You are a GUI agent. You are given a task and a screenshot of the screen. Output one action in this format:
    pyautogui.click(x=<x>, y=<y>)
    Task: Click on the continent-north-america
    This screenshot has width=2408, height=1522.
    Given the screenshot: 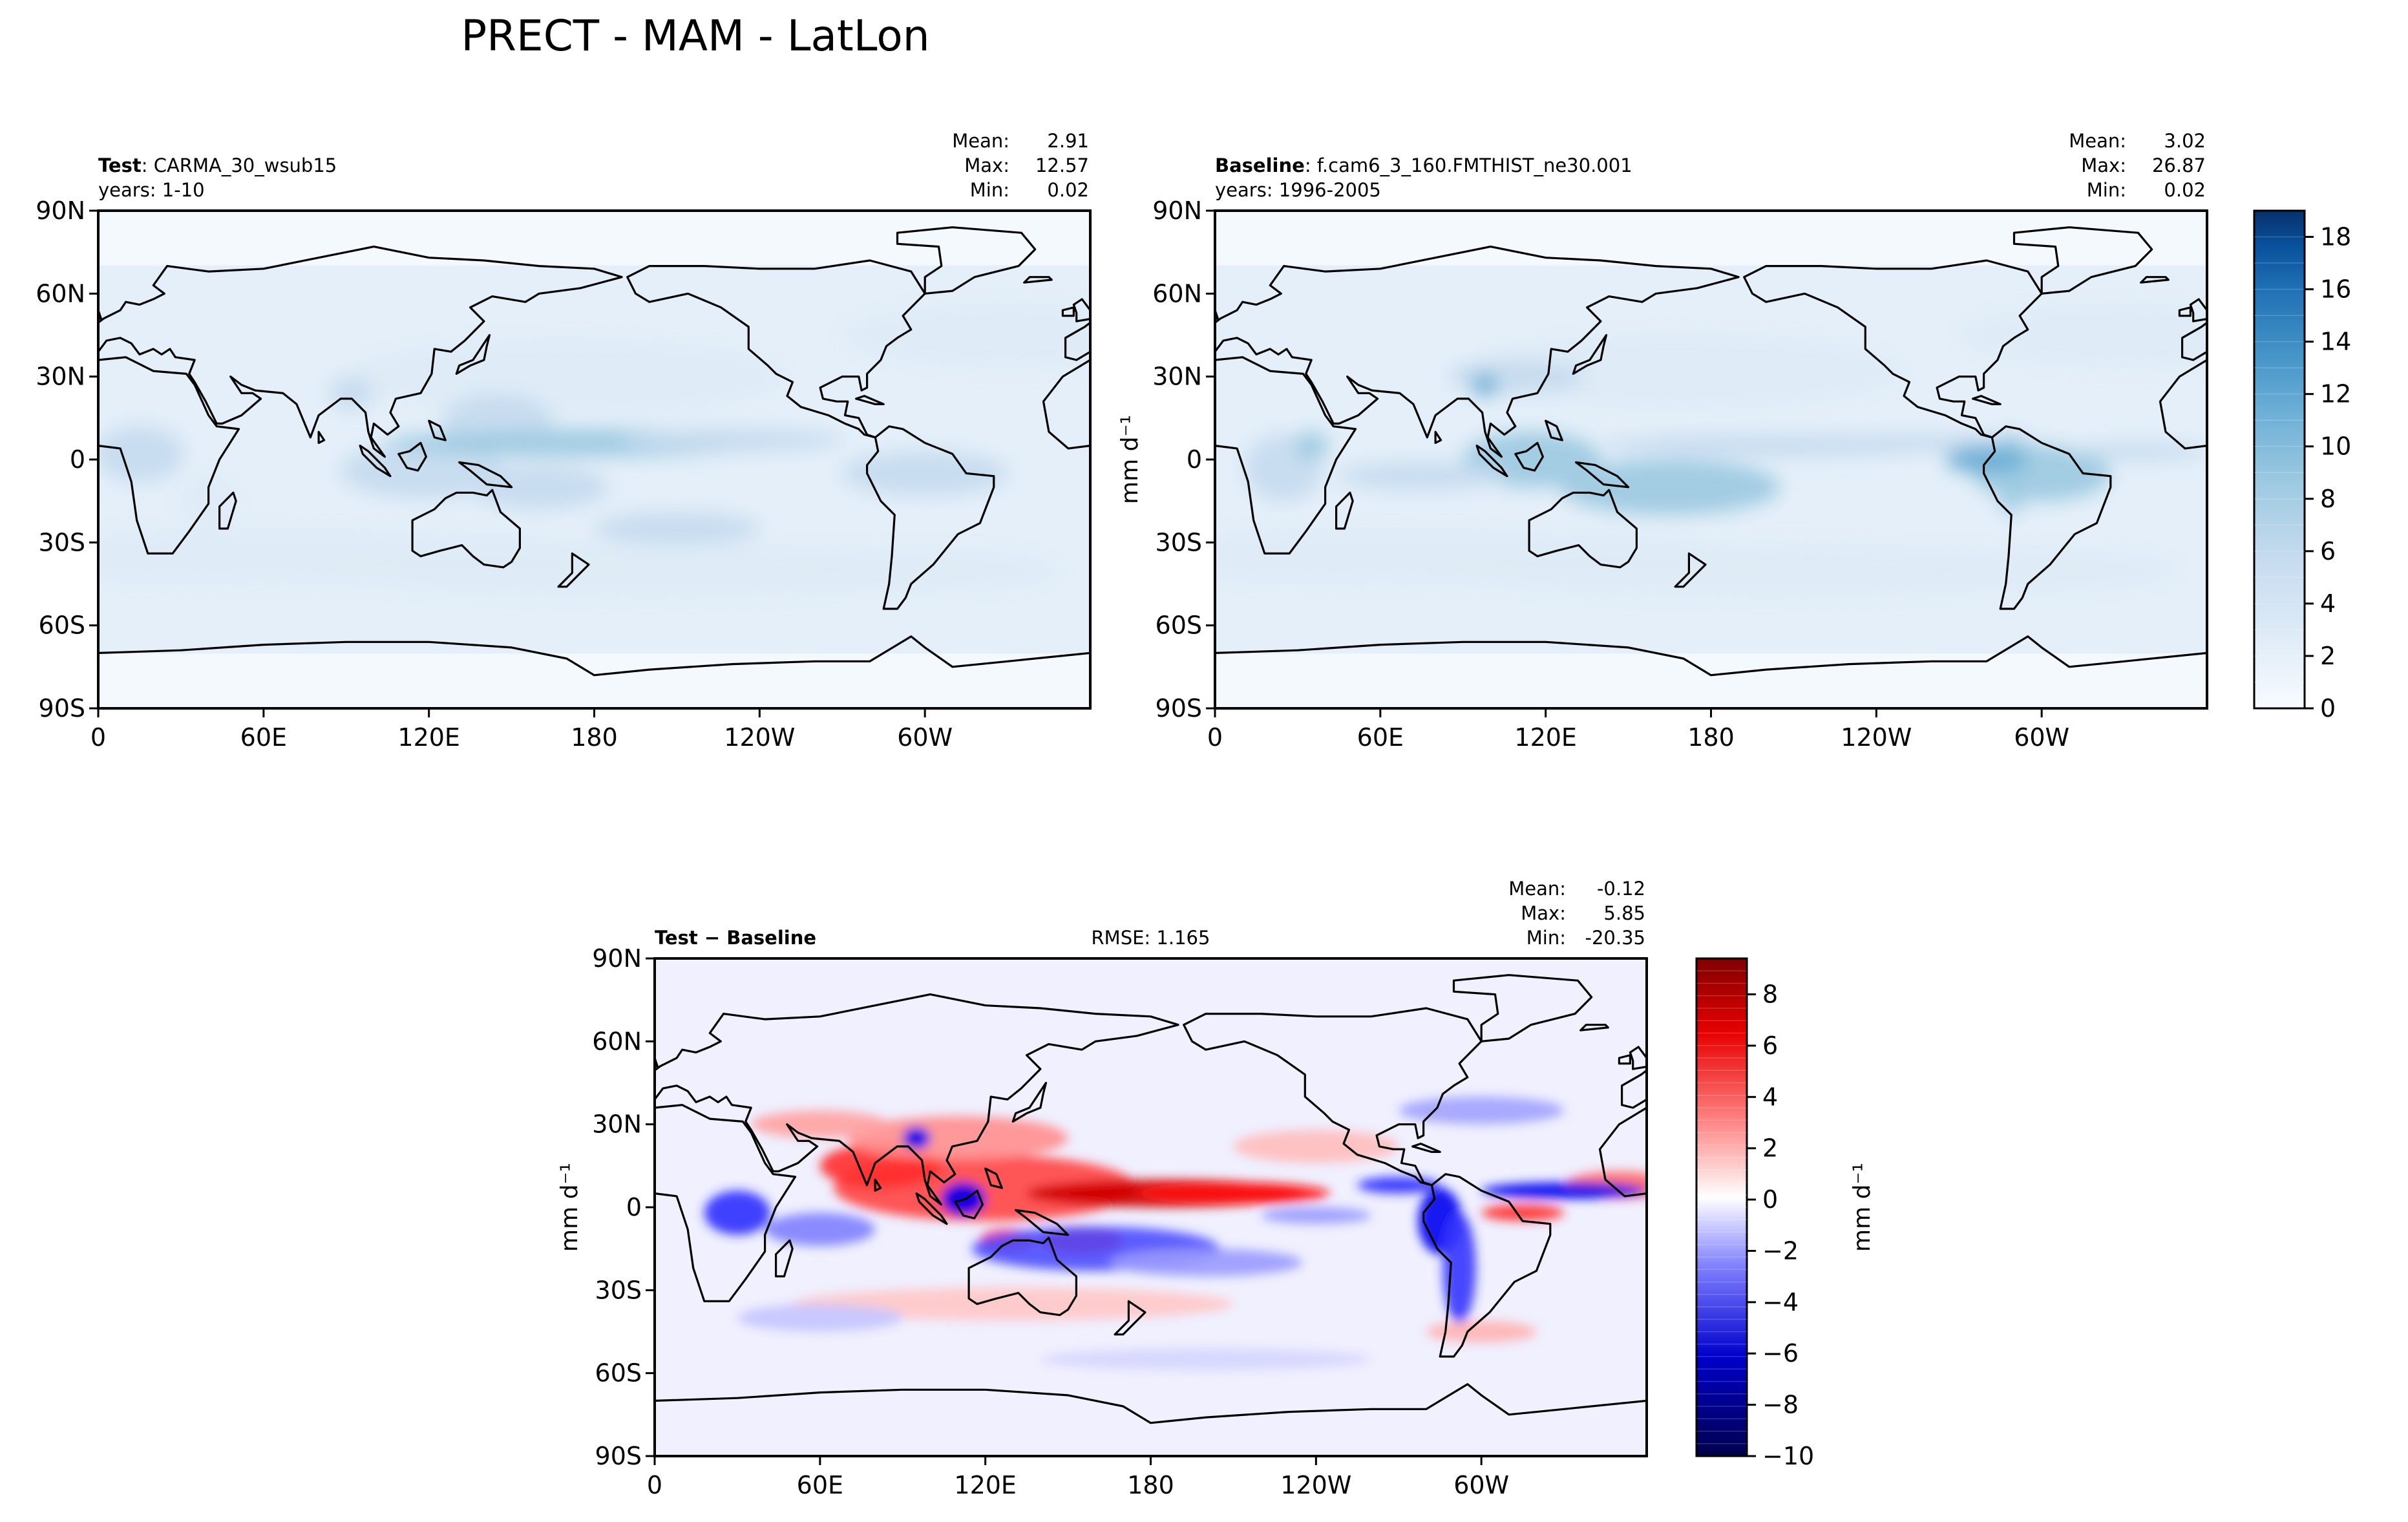 What is the action you would take?
    pyautogui.click(x=1893, y=349)
    